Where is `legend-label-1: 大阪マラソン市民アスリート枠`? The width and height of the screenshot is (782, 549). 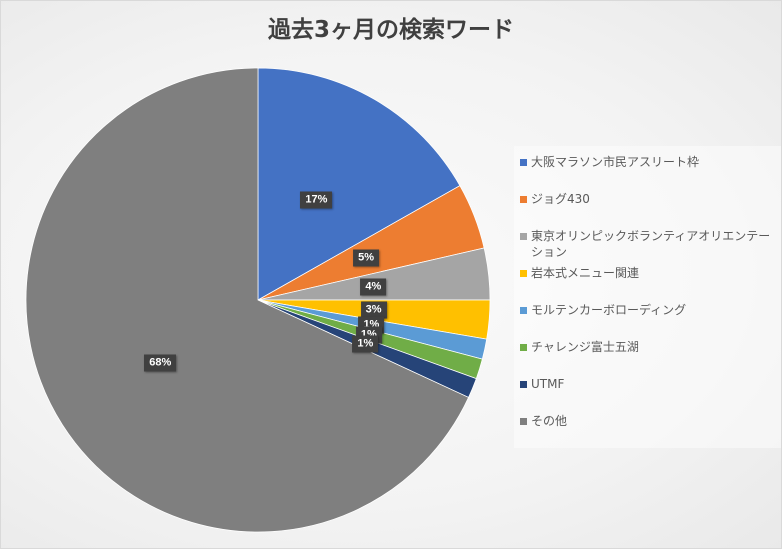
legend-label-1: 大阪マラソン市民アスリート枠 is located at coordinates (615, 162).